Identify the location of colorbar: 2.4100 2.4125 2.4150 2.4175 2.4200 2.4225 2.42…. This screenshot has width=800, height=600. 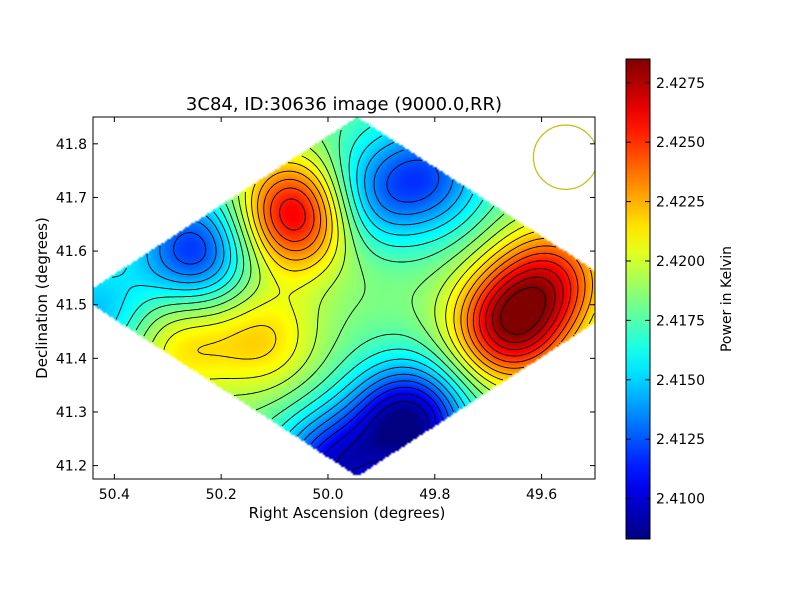
(680, 299).